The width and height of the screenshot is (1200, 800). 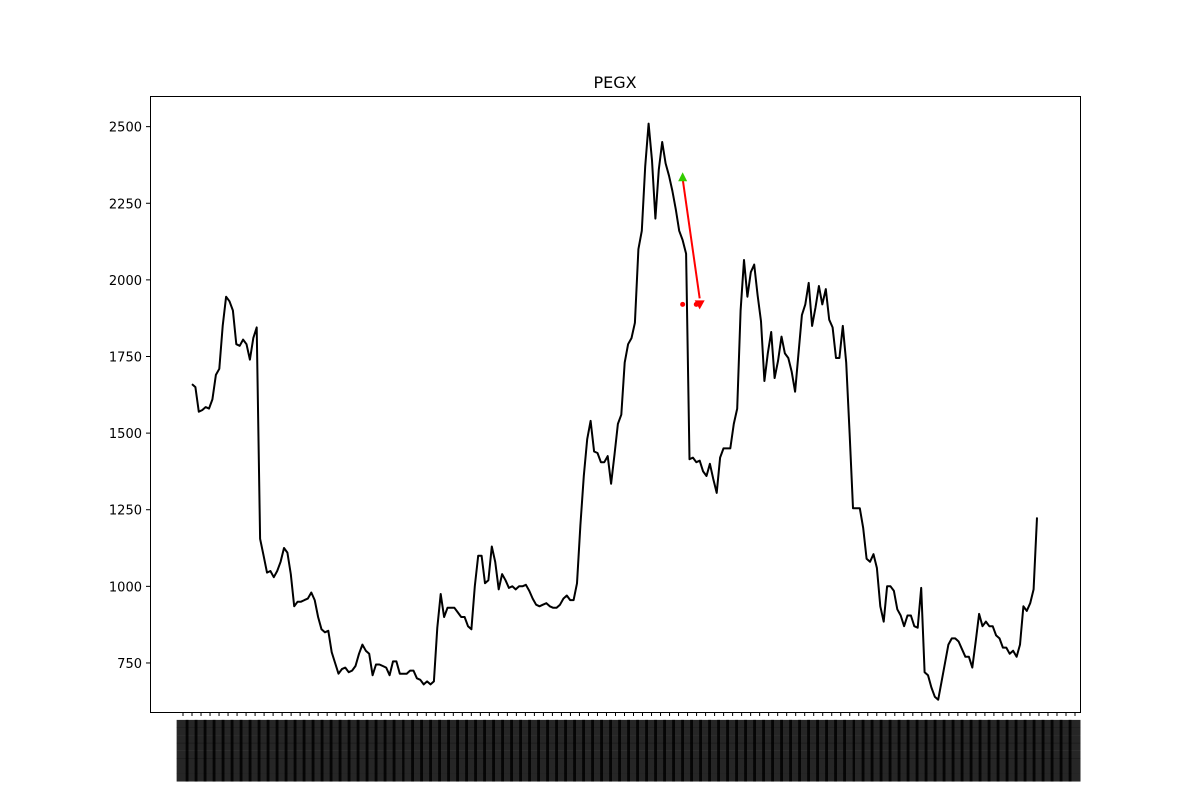 I want to click on y-tick-label: 2250, so click(x=125, y=204).